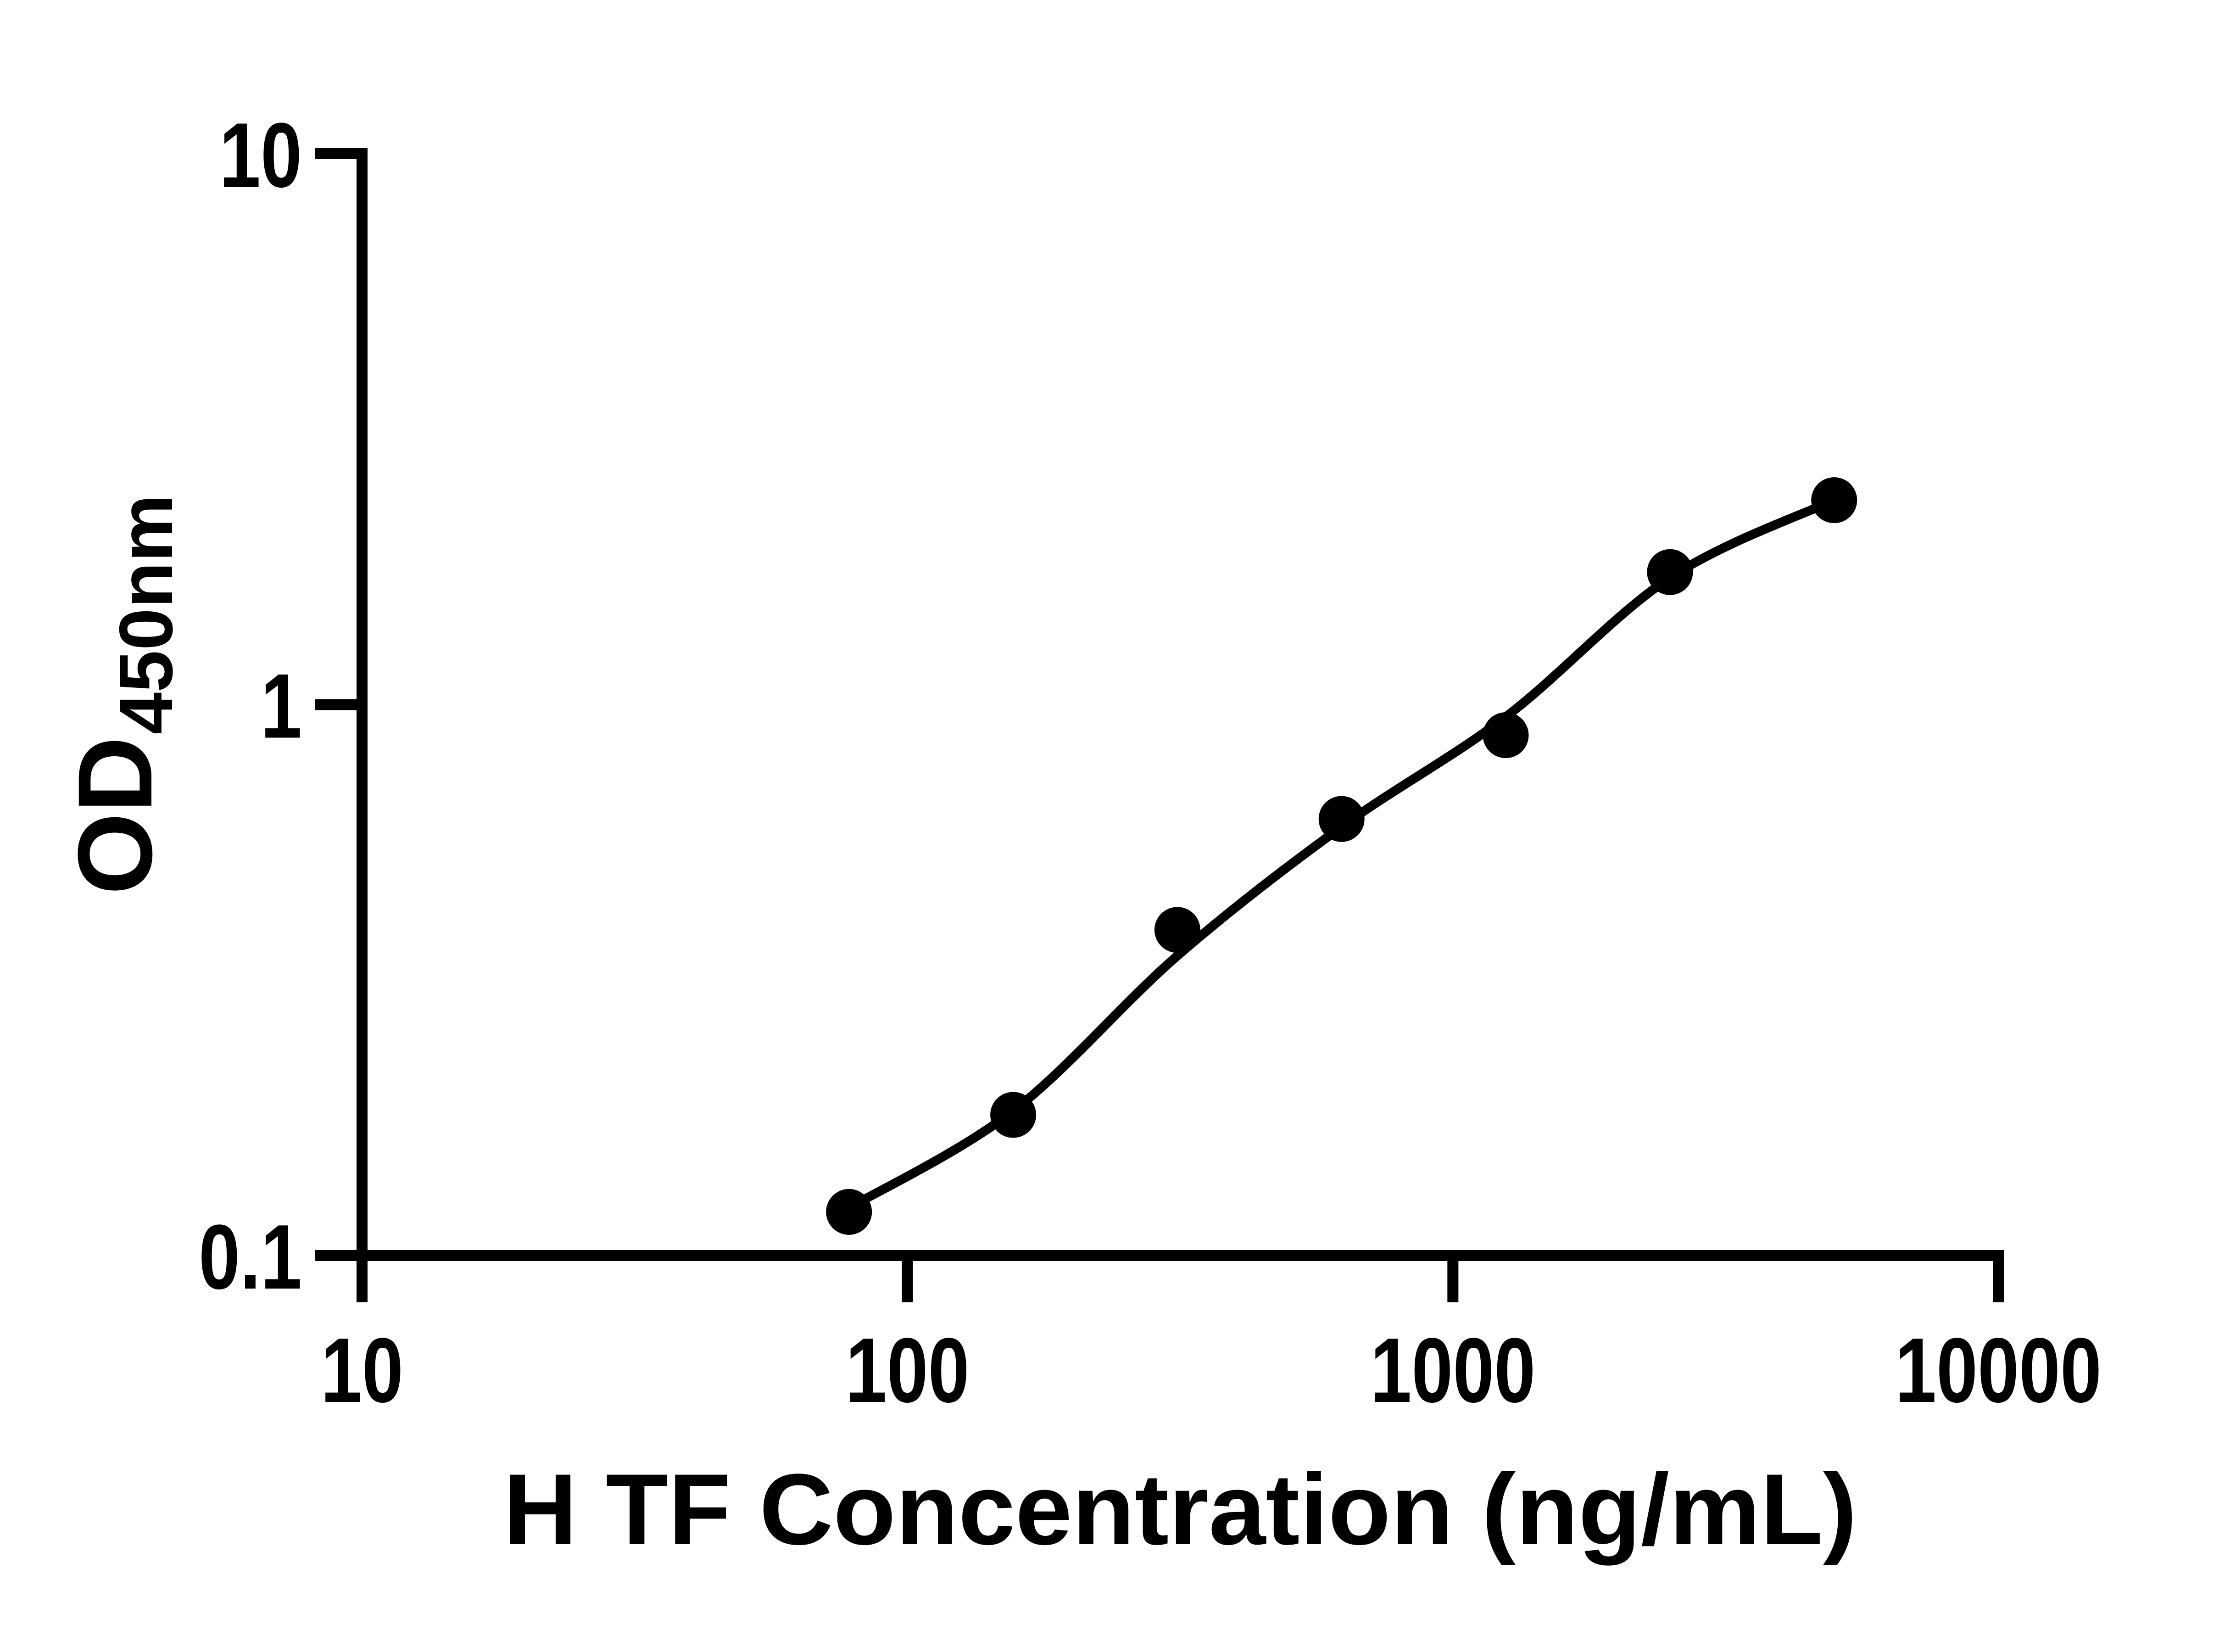  Describe the element at coordinates (260, 155) in the screenshot. I see `y-tick-label: 10` at that location.